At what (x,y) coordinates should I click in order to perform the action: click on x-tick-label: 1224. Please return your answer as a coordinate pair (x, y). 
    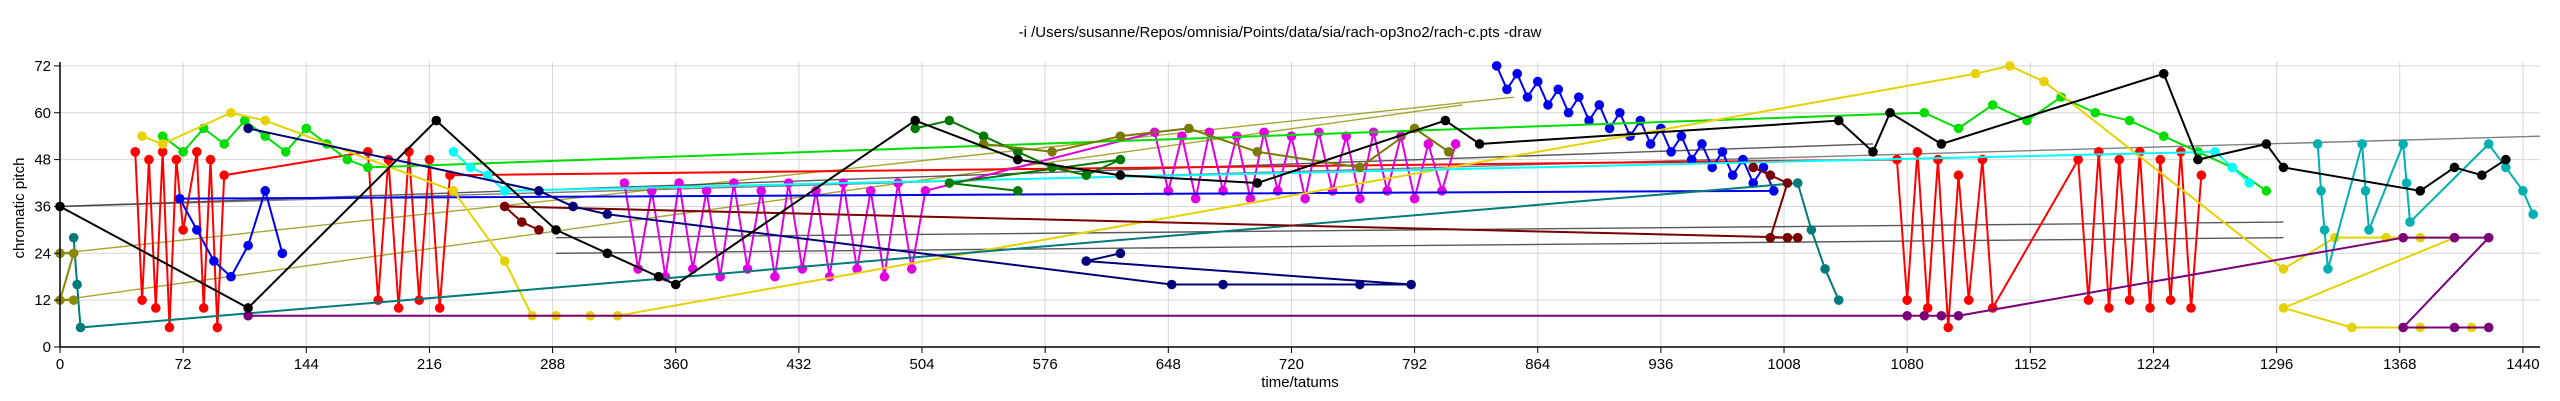
    Looking at the image, I should click on (2153, 364).